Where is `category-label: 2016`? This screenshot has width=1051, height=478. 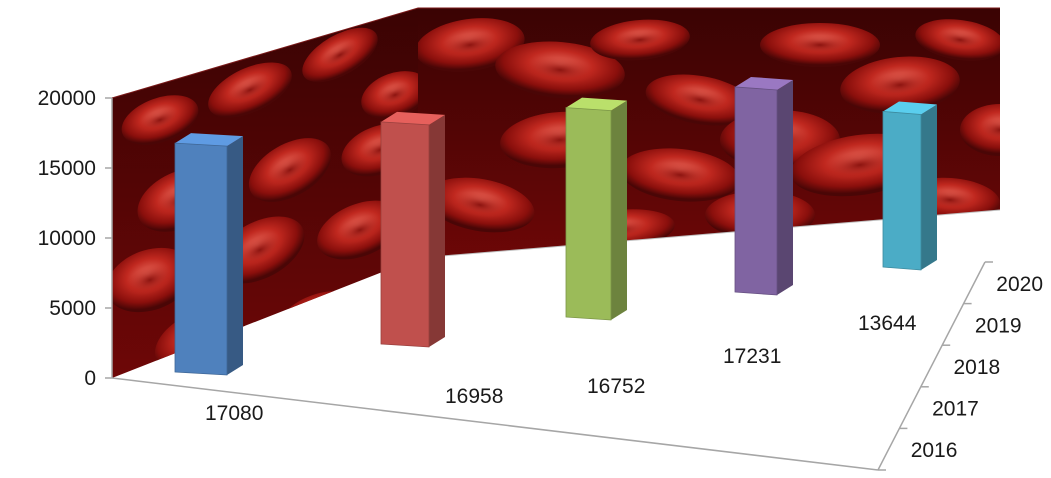 category-label: 2016 is located at coordinates (934, 450).